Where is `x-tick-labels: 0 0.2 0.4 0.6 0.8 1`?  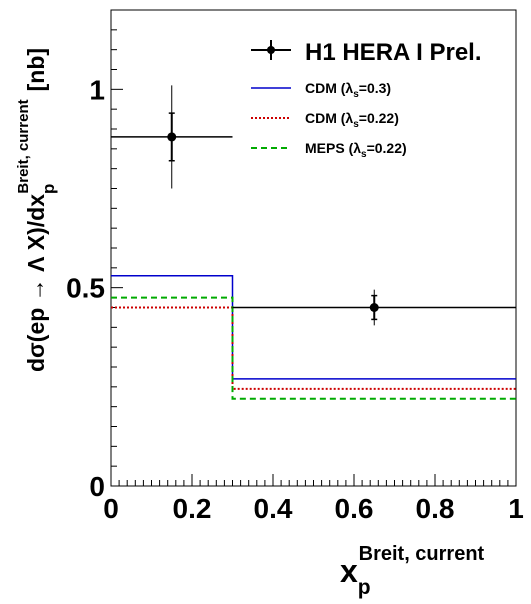 x-tick-labels: 0 0.2 0.4 0.6 0.8 1 is located at coordinates (313, 508).